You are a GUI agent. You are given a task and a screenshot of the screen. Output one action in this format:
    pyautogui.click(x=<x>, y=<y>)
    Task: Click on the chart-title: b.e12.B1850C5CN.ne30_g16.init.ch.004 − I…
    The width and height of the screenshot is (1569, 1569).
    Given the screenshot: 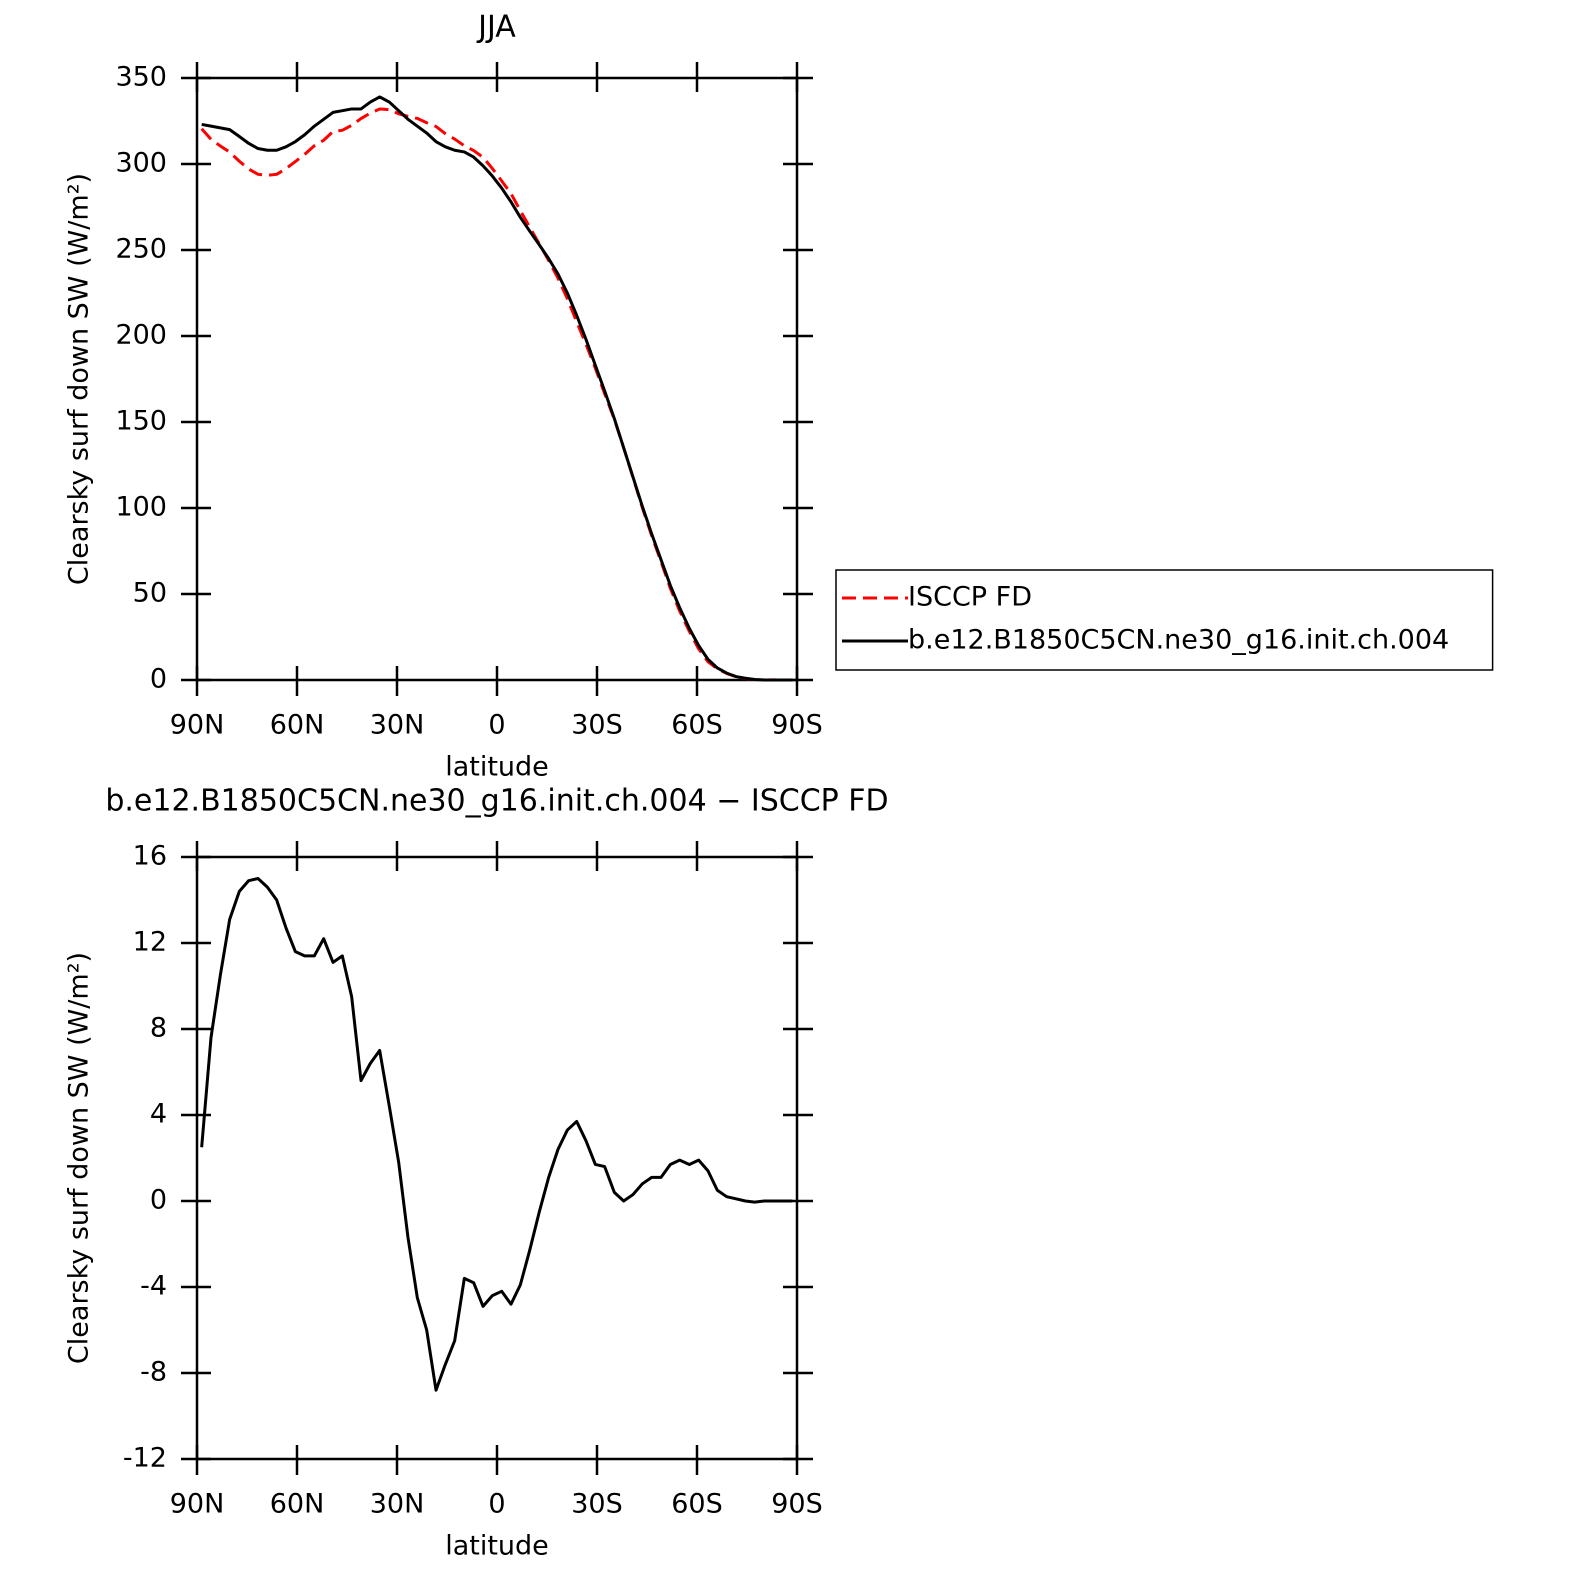 What is the action you would take?
    pyautogui.click(x=496, y=801)
    